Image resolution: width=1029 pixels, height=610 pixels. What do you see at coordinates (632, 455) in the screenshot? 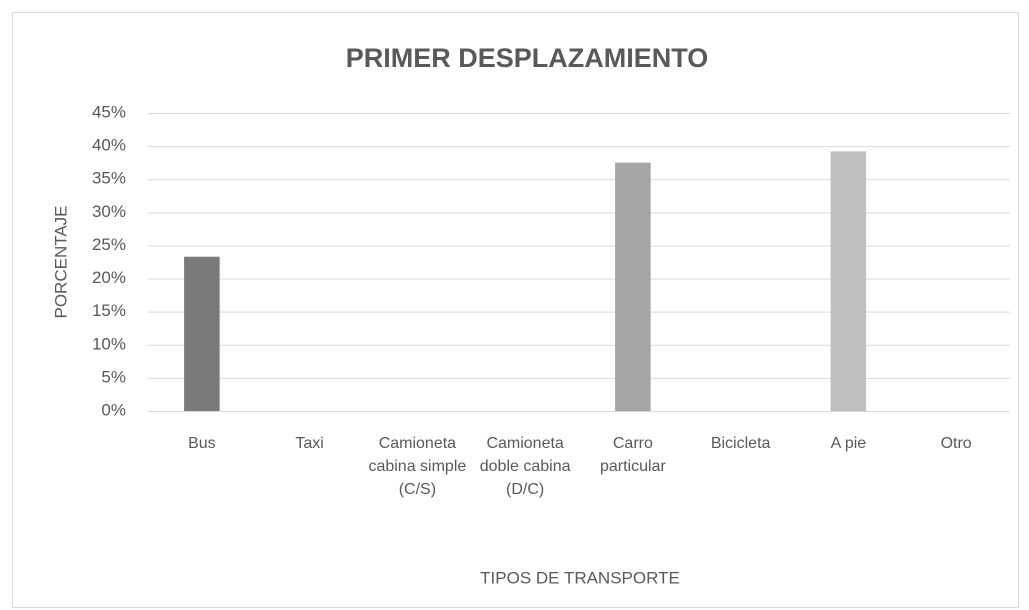
I see `x-tick-label: Carro particular` at bounding box center [632, 455].